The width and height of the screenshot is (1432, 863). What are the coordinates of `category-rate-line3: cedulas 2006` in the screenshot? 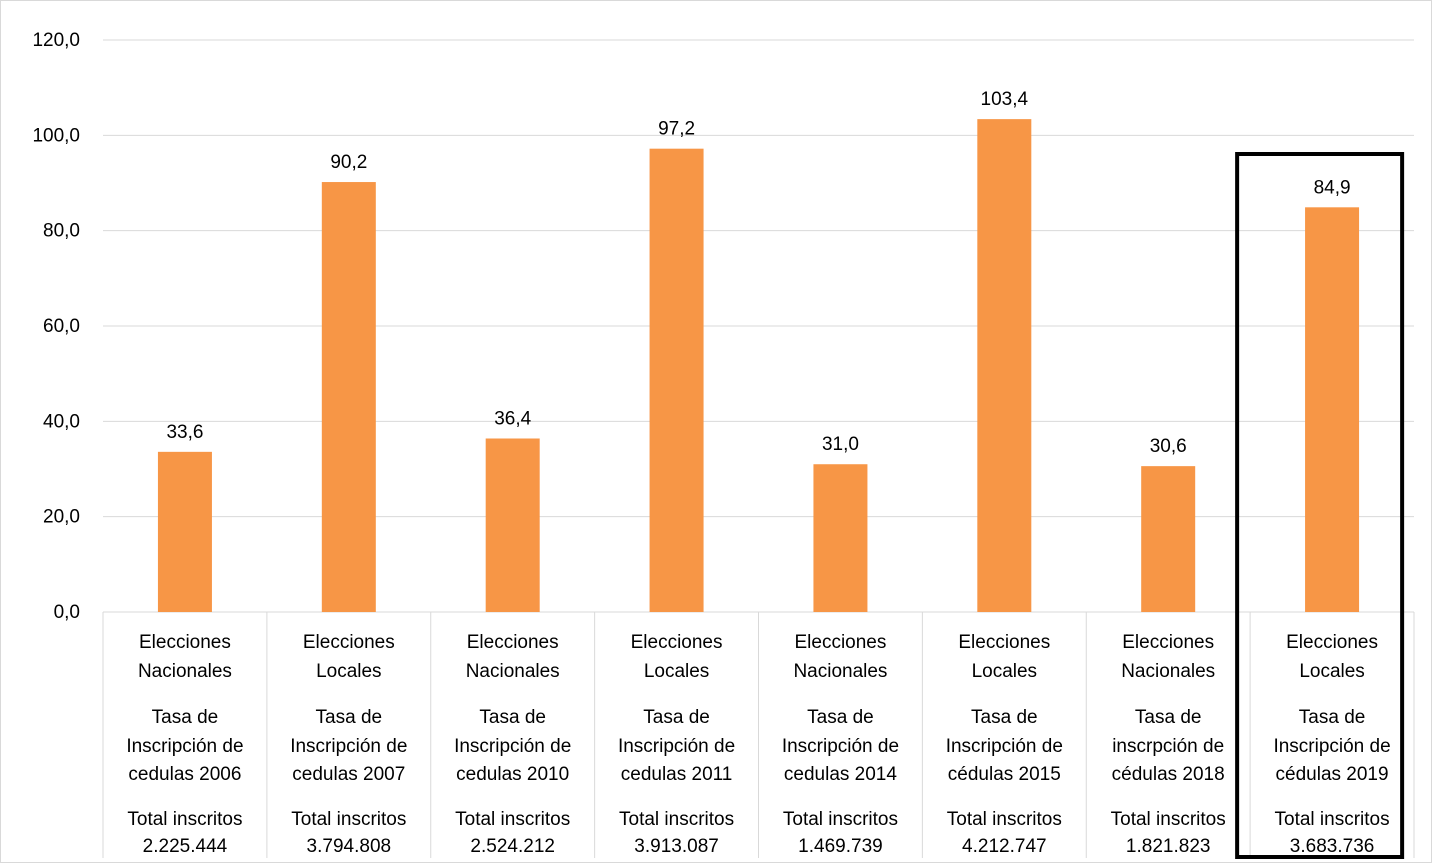 It's located at (184, 774).